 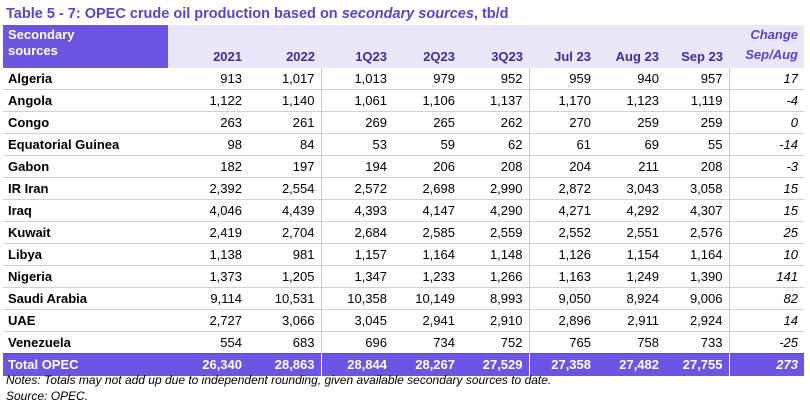 What do you see at coordinates (631, 188) in the screenshot?
I see `production-value: 3,043` at bounding box center [631, 188].